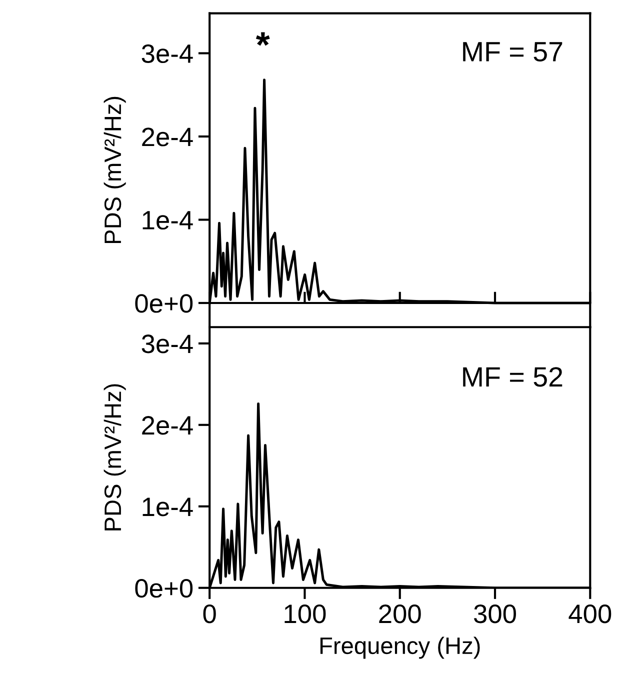  I want to click on annotation: *, so click(263, 39).